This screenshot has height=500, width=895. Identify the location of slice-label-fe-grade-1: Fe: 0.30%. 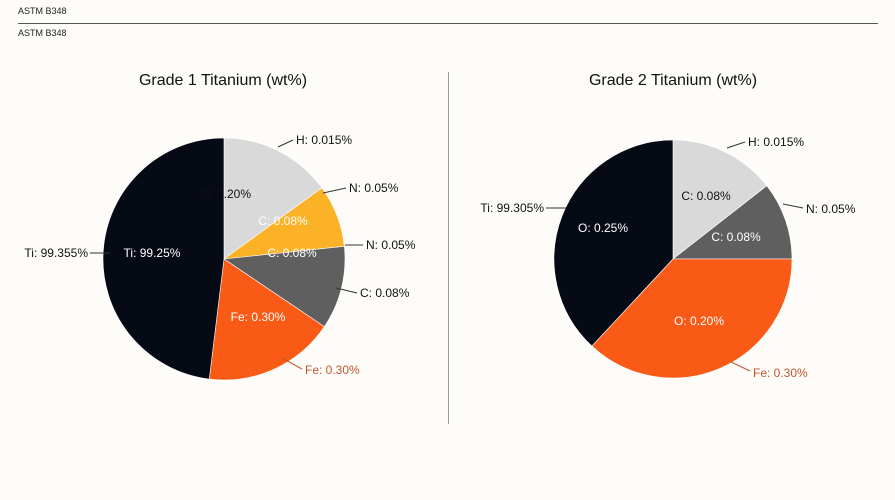
(258, 317).